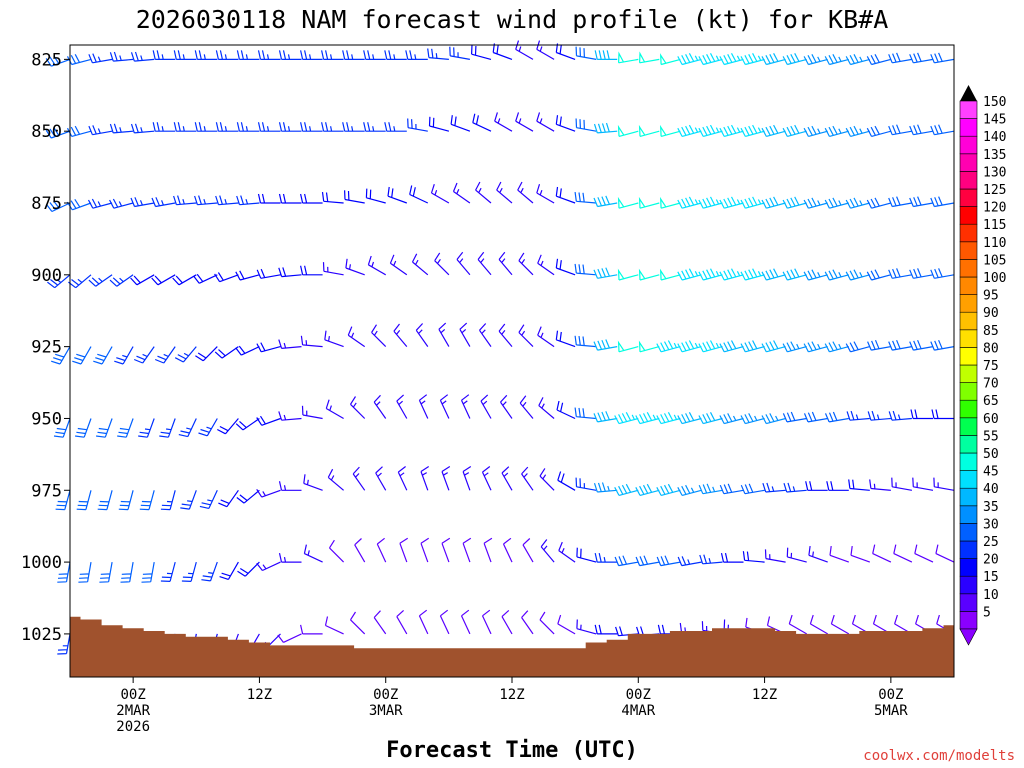  I want to click on colorbar-label: 145, so click(994, 120).